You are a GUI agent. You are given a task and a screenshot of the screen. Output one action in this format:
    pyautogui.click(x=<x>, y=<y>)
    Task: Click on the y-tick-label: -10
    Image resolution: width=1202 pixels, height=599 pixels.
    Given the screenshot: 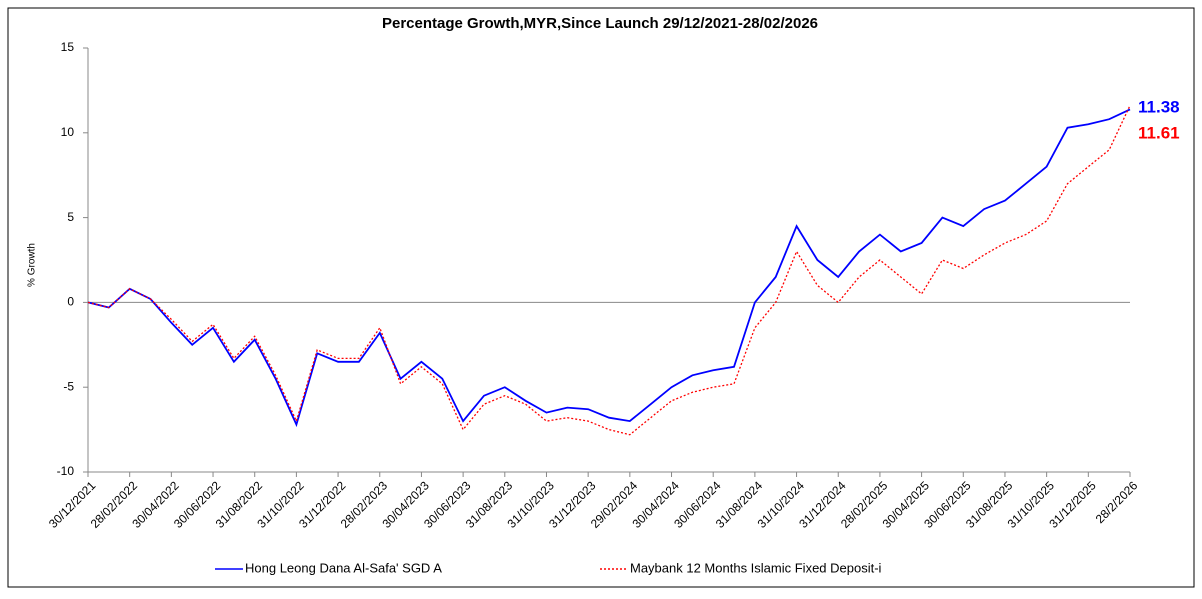 What is the action you would take?
    pyautogui.click(x=66, y=471)
    